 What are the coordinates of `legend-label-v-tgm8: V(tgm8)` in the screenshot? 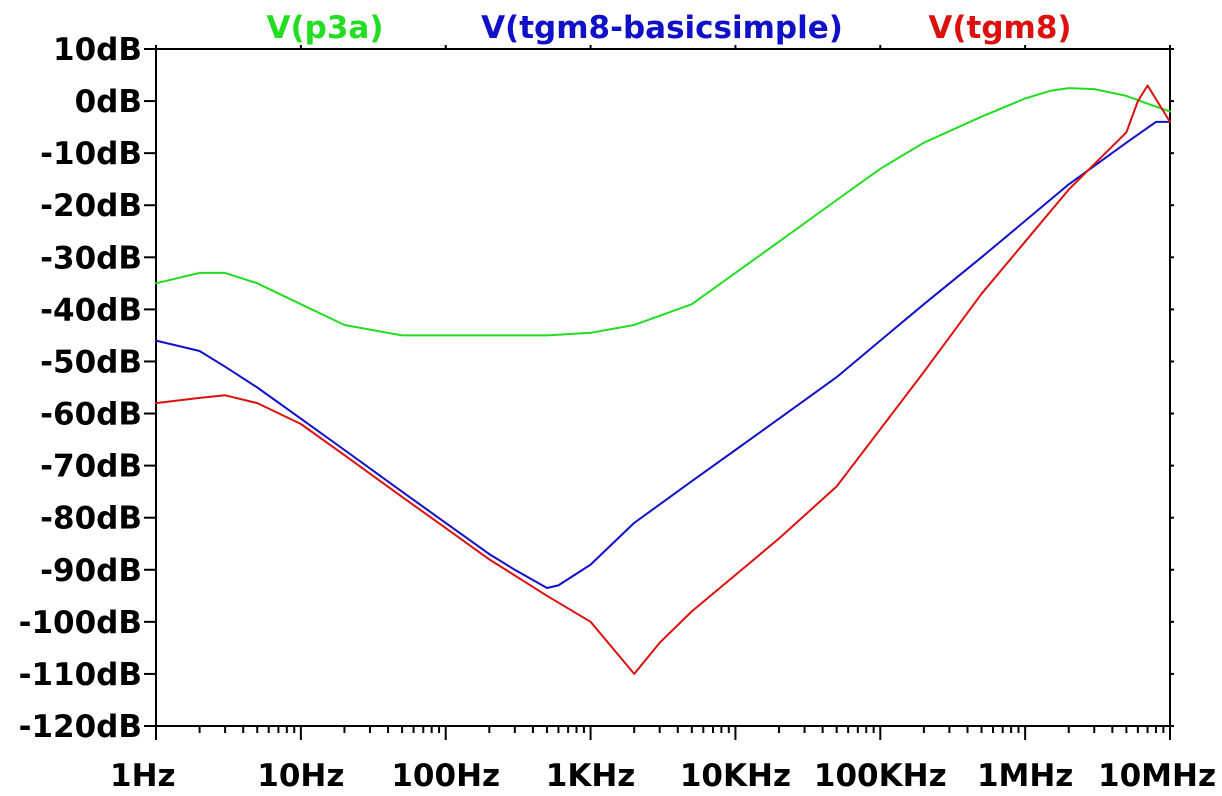 It's located at (999, 28).